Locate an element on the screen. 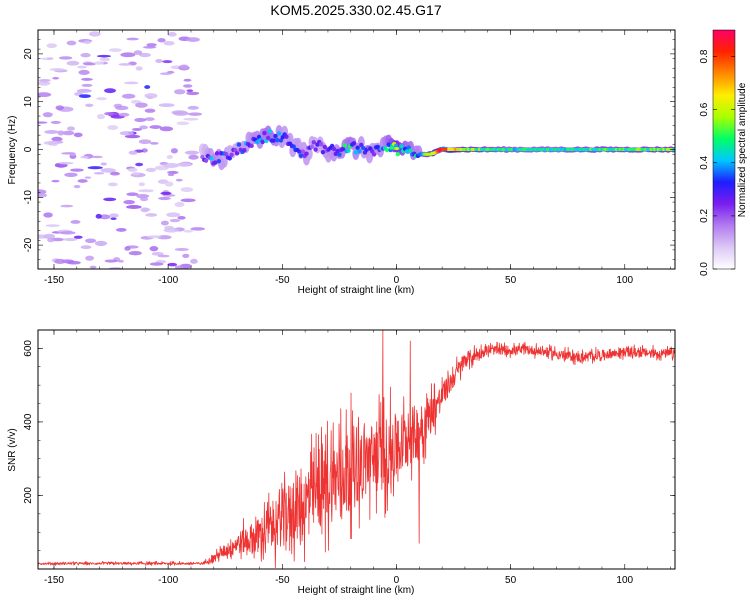 This screenshot has height=600, width=750. colorbar-tick-label: 0.2 is located at coordinates (704, 216).